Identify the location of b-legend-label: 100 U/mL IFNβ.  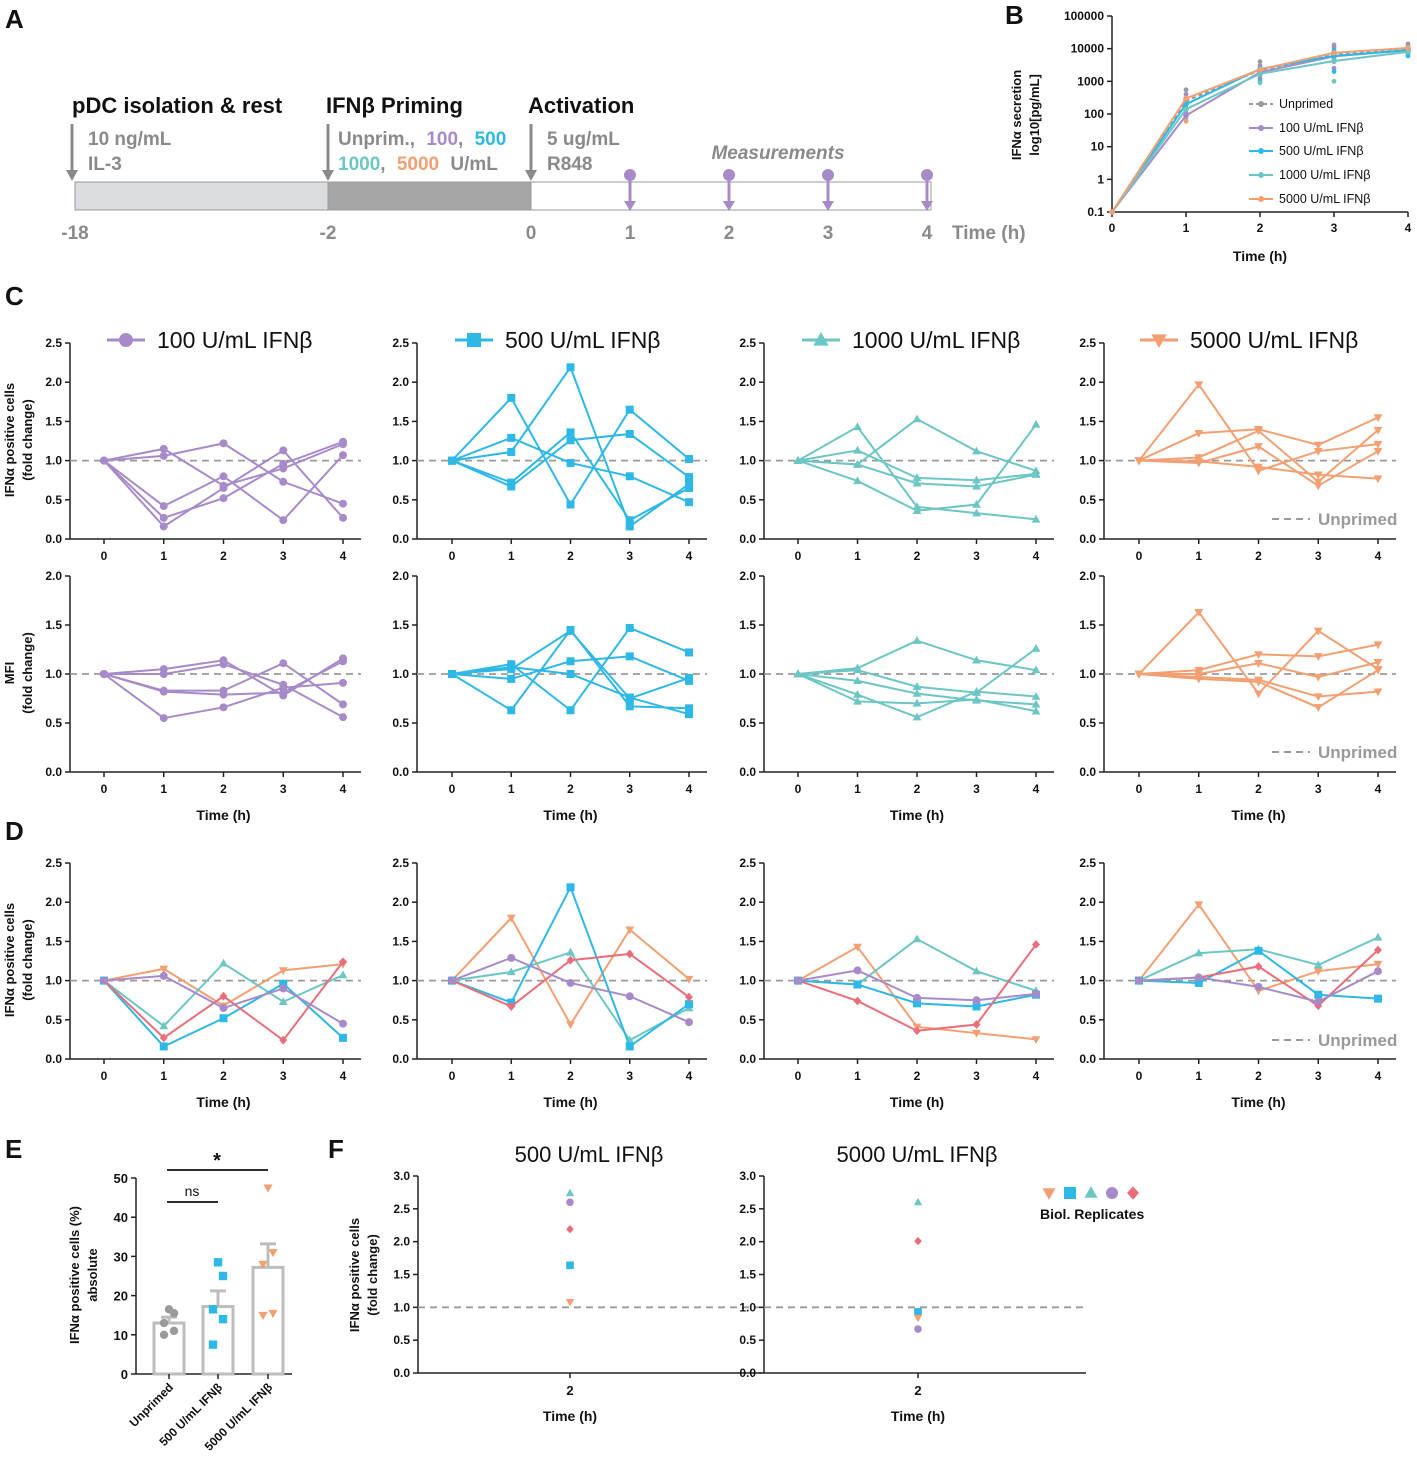
(1321, 128).